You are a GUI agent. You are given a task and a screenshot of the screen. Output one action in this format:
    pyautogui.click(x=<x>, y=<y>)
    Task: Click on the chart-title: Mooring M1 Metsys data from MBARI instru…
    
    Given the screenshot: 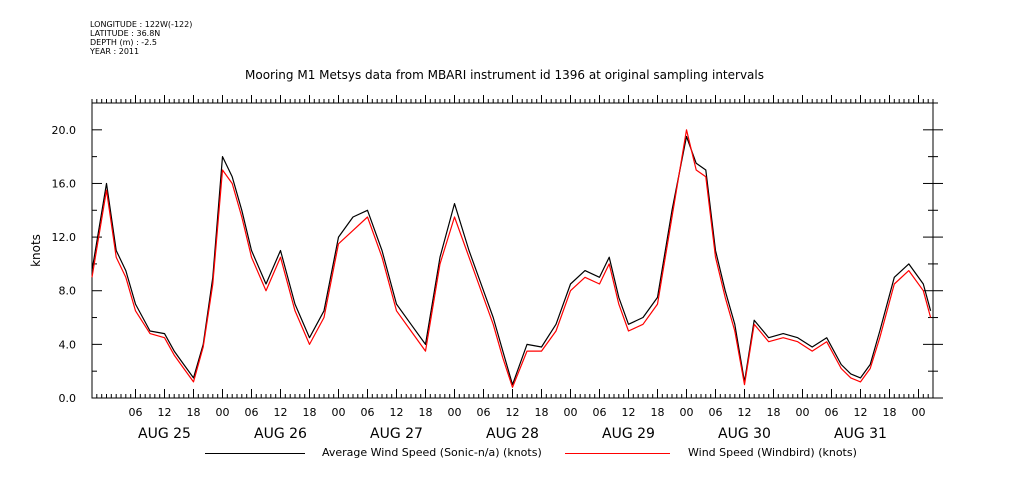 What is the action you would take?
    pyautogui.click(x=504, y=75)
    